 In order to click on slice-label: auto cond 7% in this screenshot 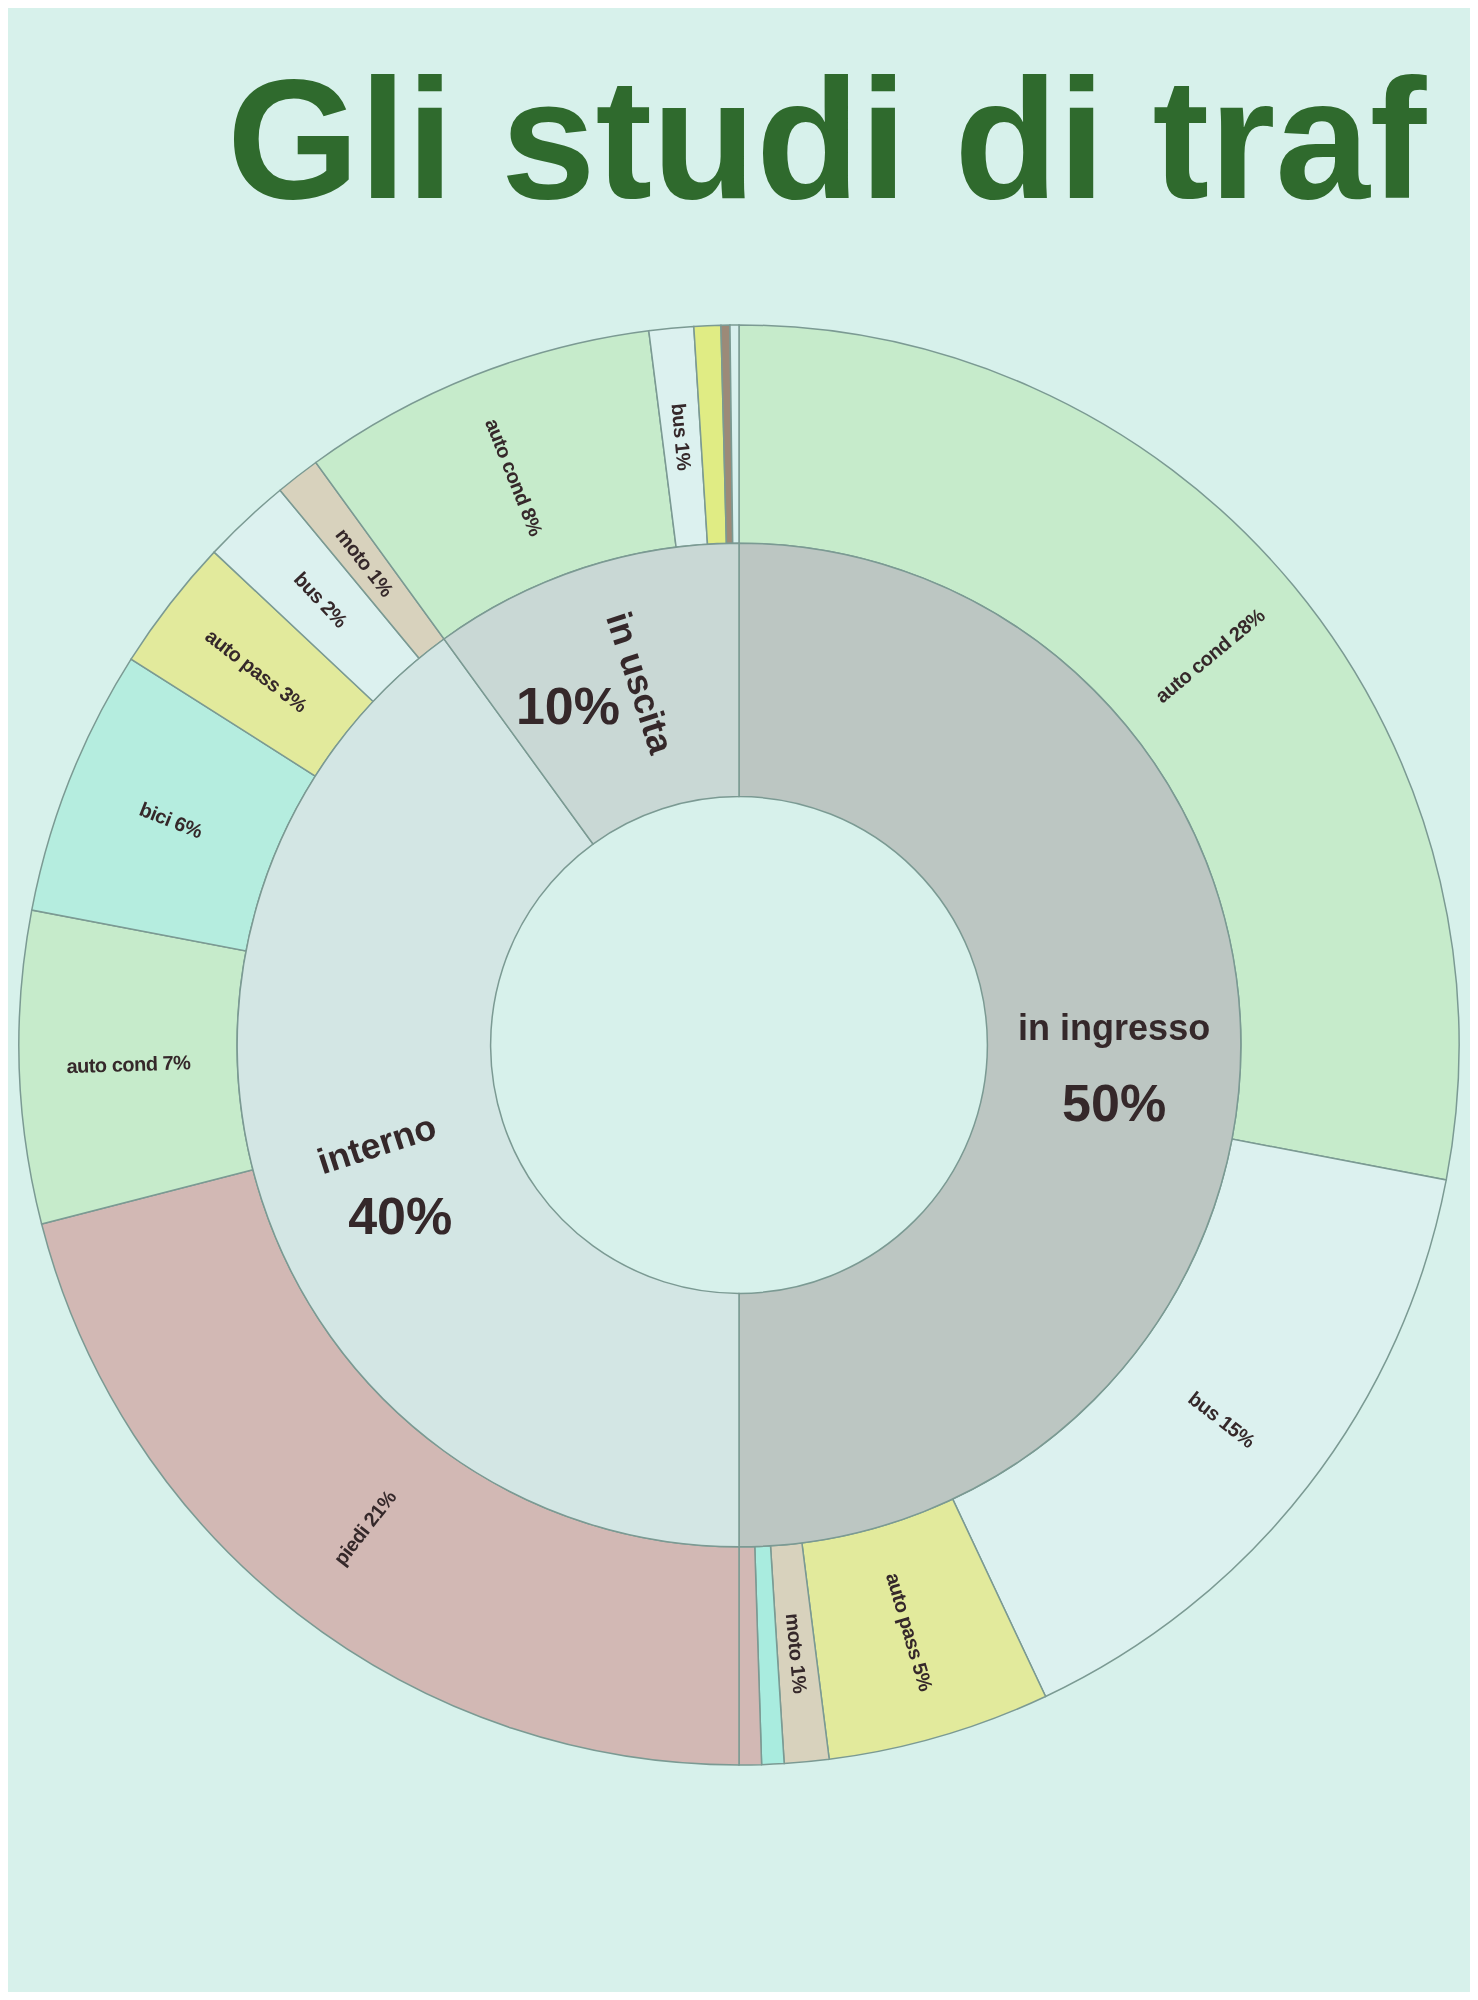, I will do `click(129, 1064)`.